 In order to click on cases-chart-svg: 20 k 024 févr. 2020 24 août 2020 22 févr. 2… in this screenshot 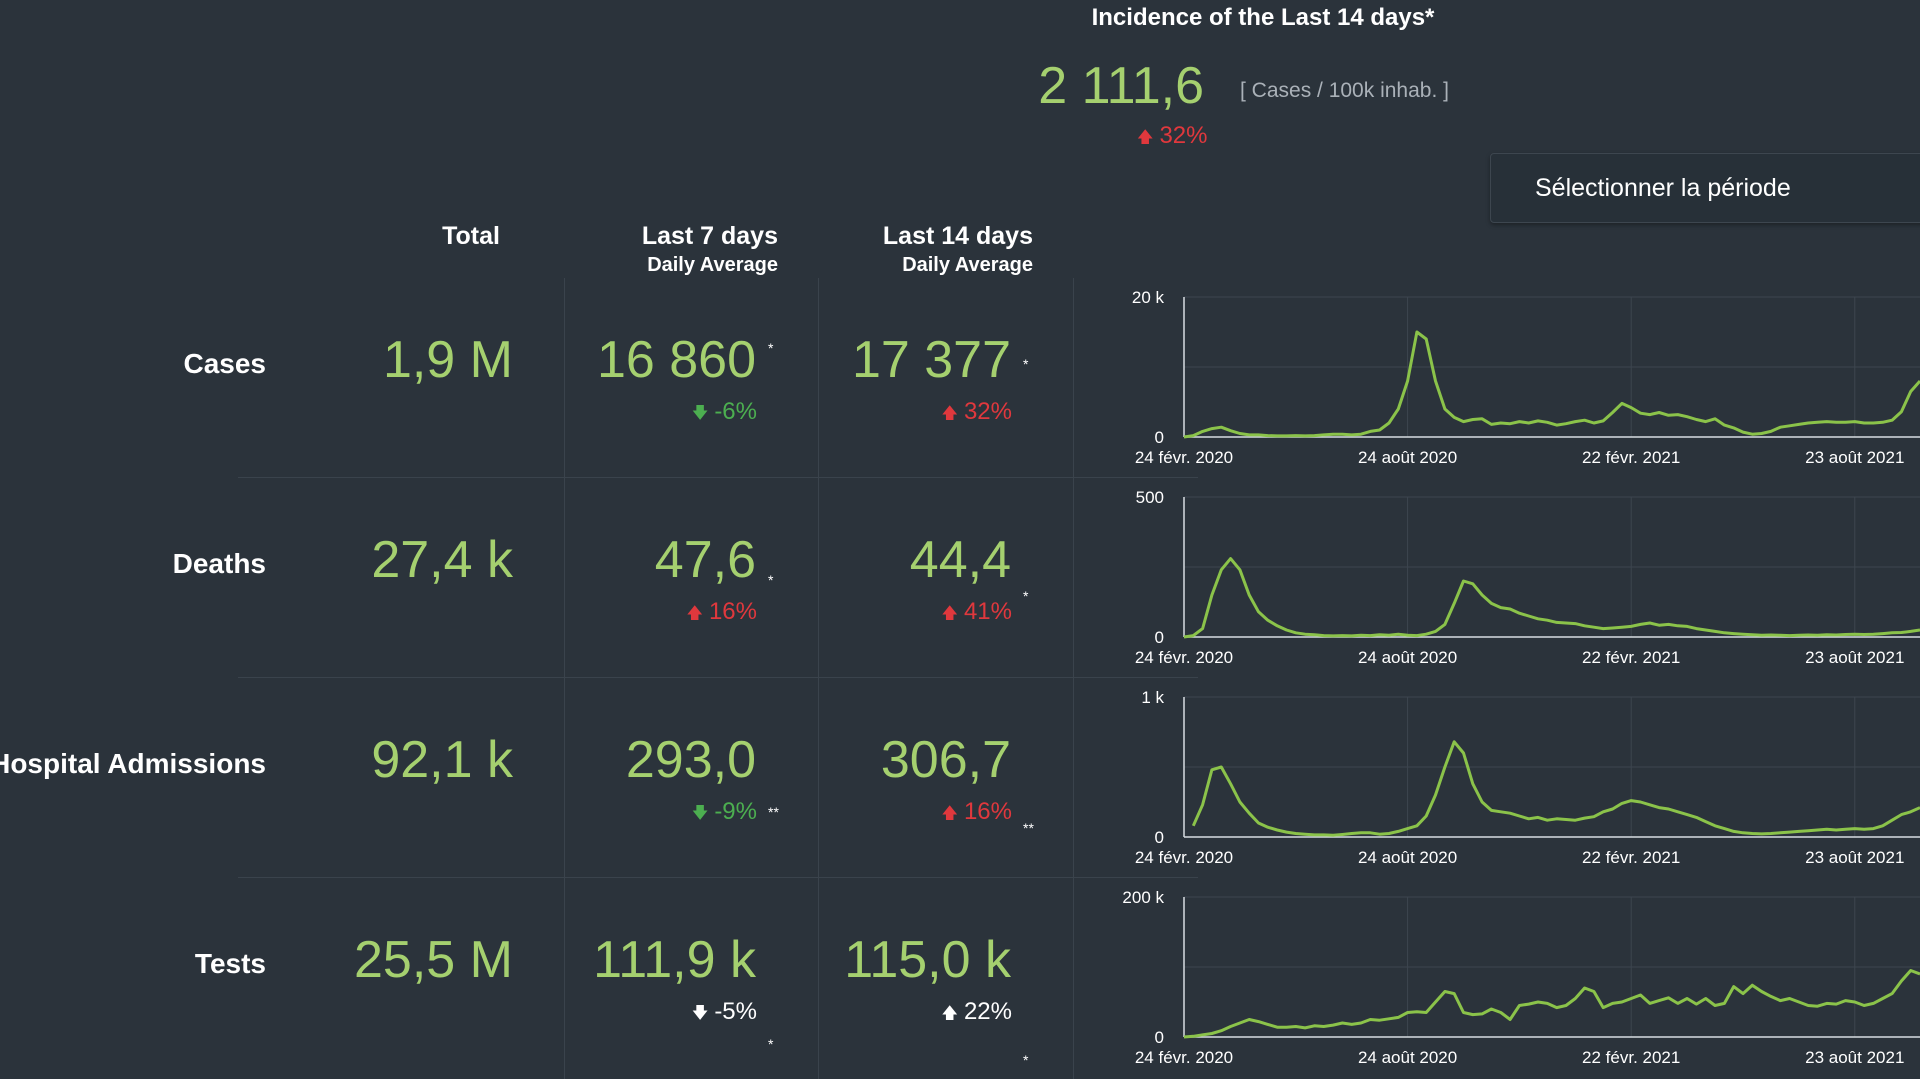, I will do `click(1526, 377)`.